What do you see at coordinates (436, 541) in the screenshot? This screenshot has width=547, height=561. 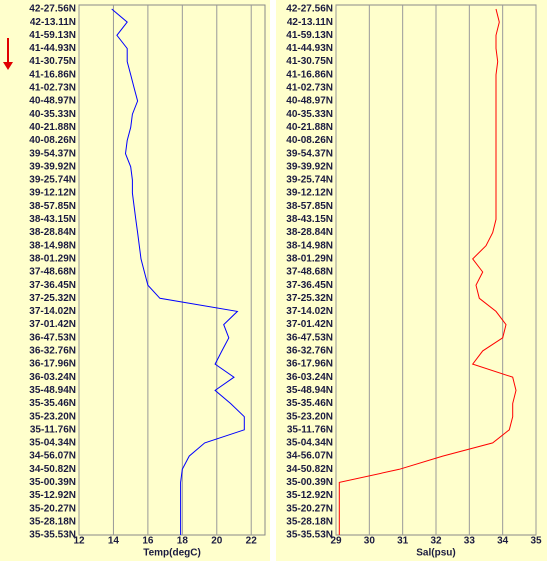 I see `x-tick-label: 32` at bounding box center [436, 541].